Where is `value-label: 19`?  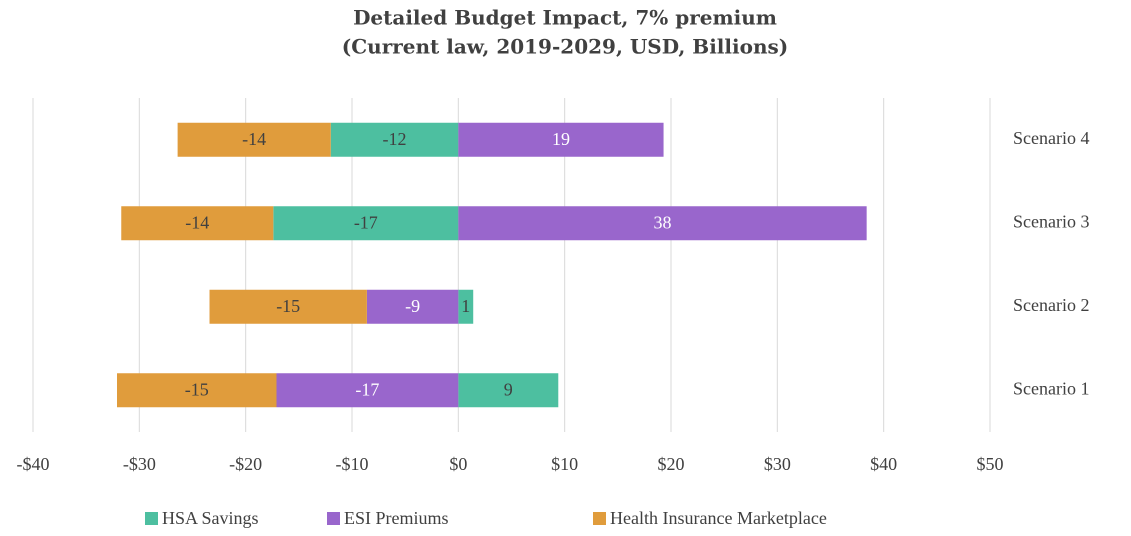
value-label: 19 is located at coordinates (561, 139).